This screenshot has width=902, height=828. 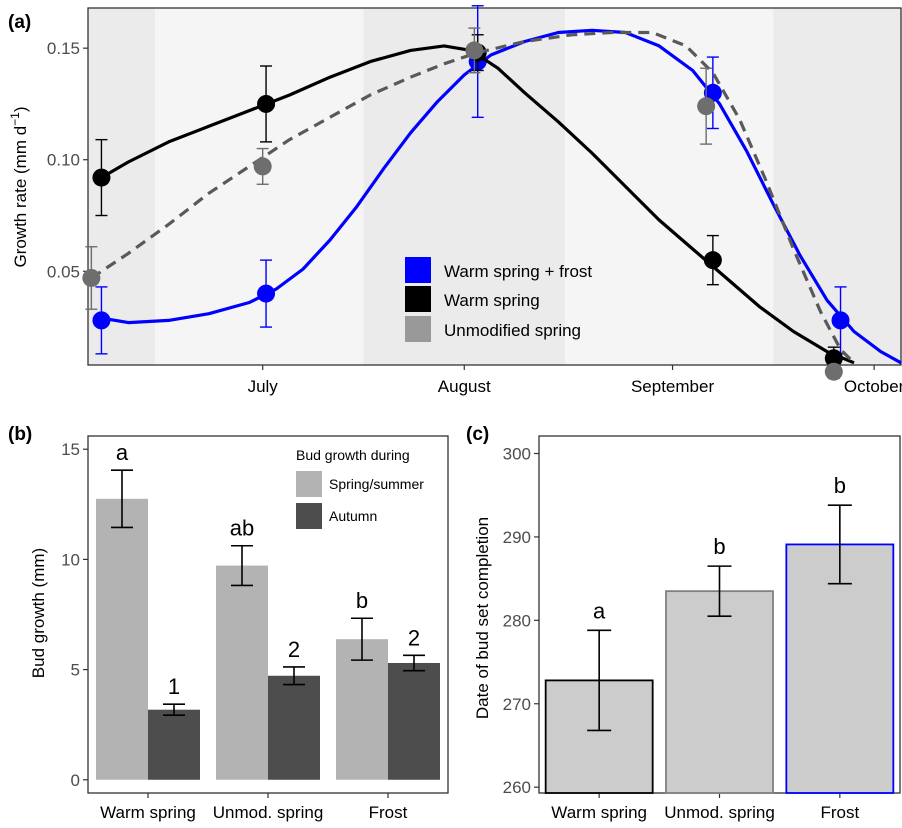 I want to click on panel-a-letter: (a), so click(x=19, y=22).